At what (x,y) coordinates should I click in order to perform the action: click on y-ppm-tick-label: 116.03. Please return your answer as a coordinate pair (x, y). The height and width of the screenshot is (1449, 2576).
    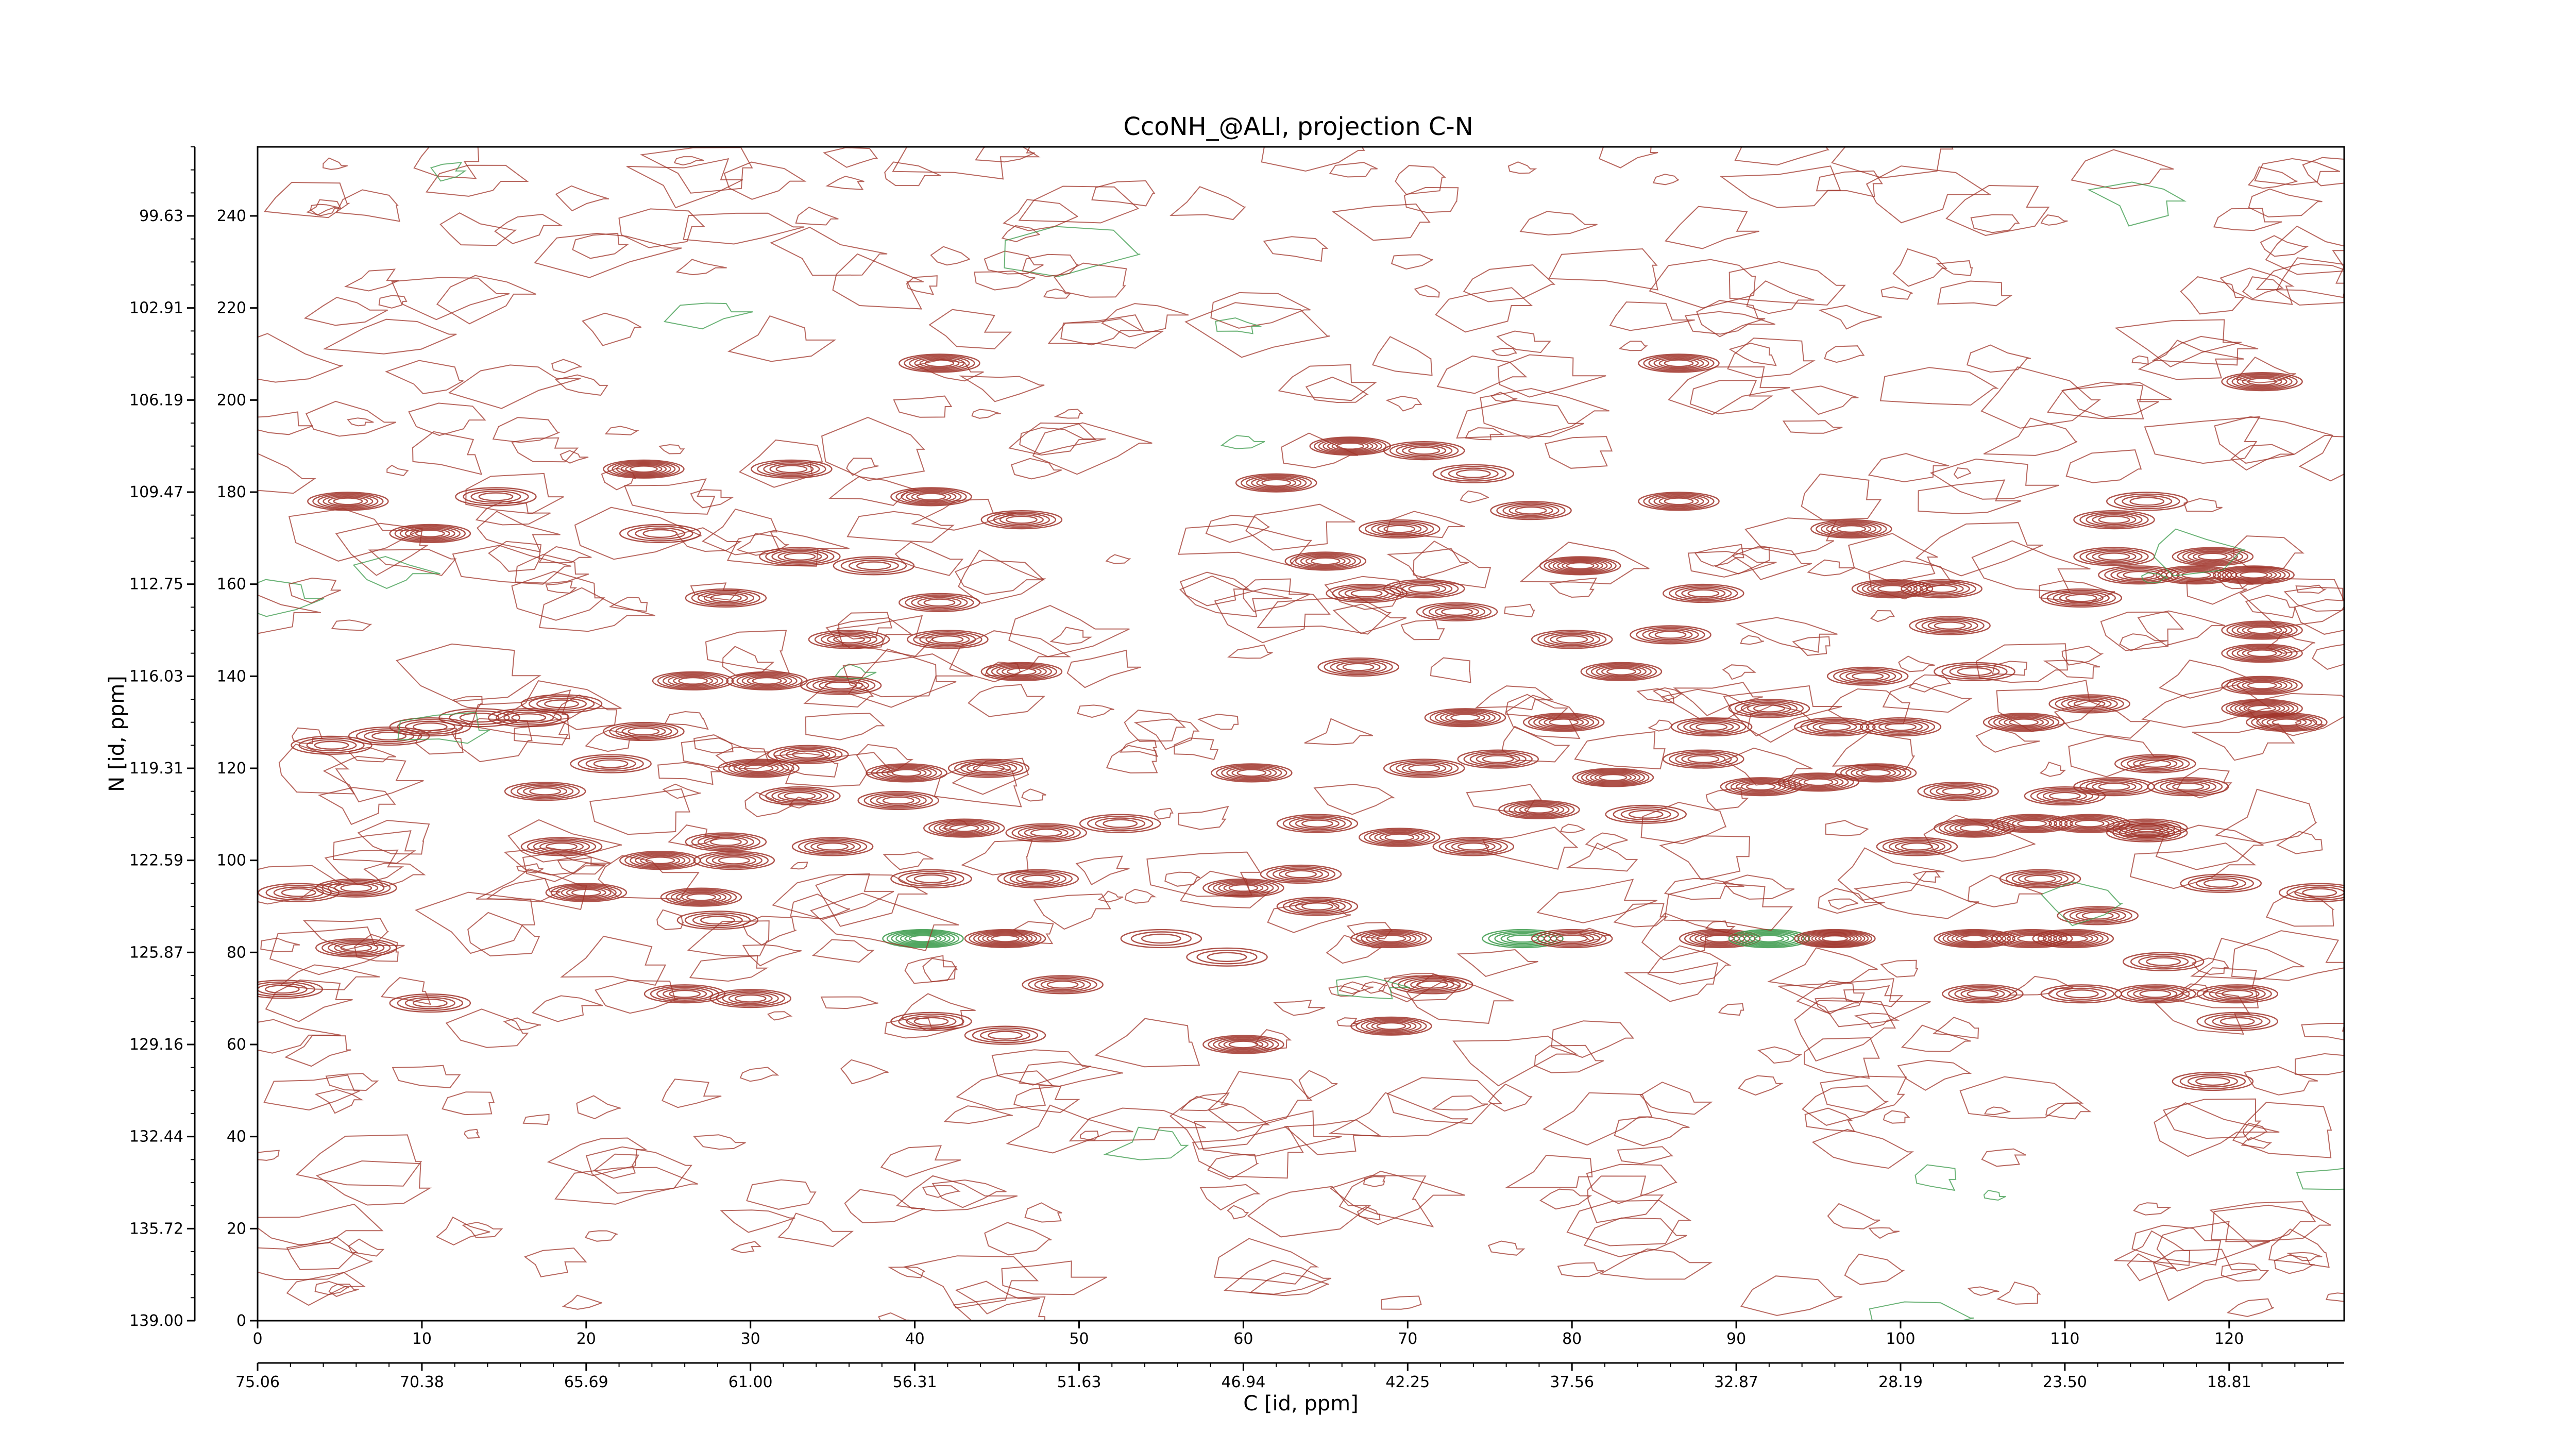
    Looking at the image, I should click on (156, 676).